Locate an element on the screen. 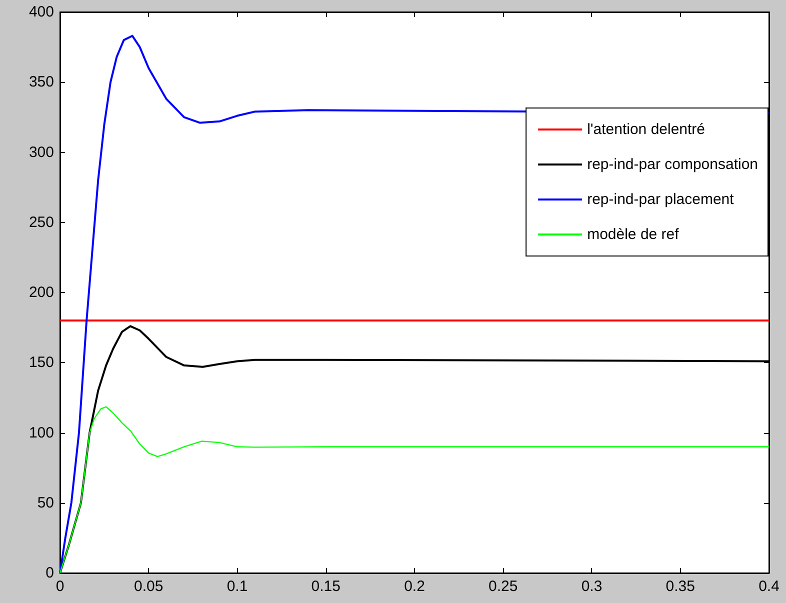 This screenshot has height=603, width=786. x-tick-label: 0.35 is located at coordinates (680, 586).